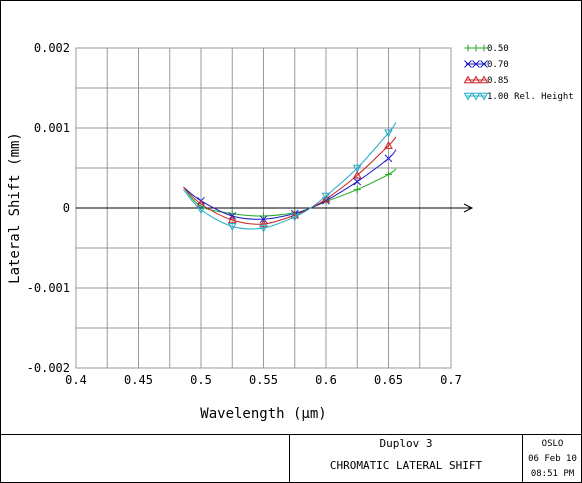  Describe the element at coordinates (201, 380) in the screenshot. I see `x-tick-label: 0.5` at that location.